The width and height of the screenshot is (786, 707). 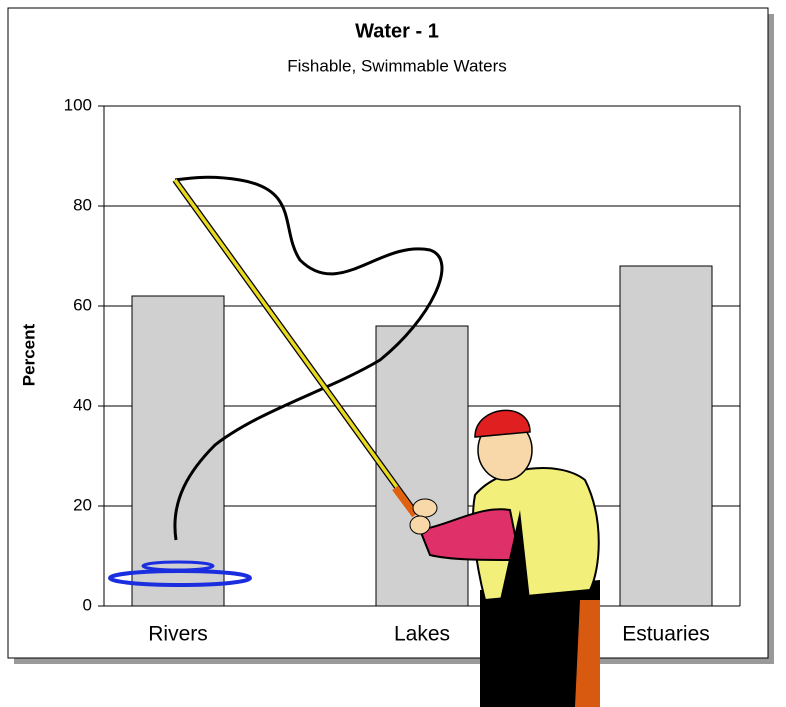 I want to click on y-tick-label: 80, so click(x=82, y=204).